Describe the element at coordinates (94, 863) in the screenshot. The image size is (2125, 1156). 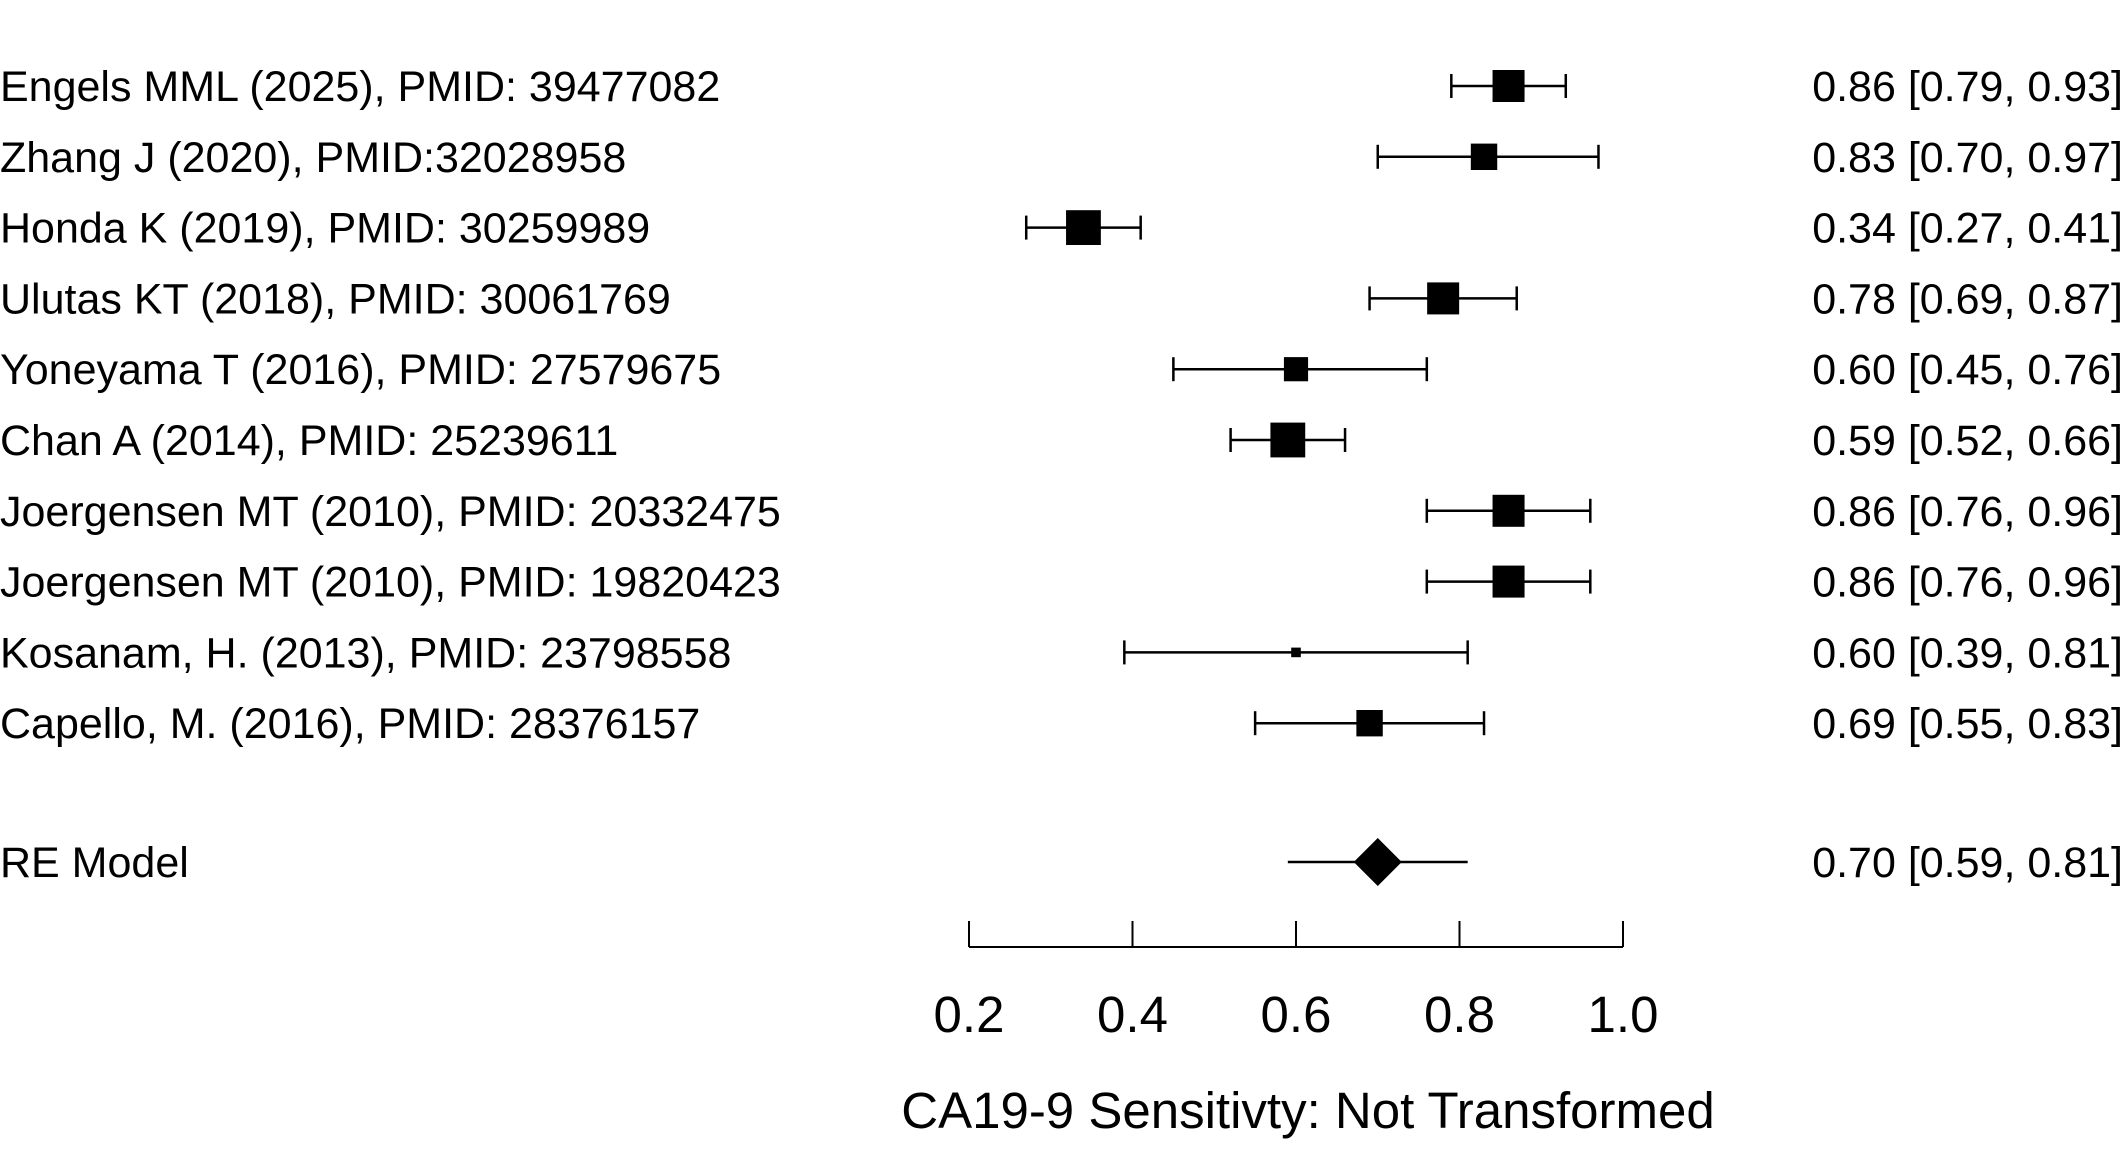
I see `summary-label: RE Model` at that location.